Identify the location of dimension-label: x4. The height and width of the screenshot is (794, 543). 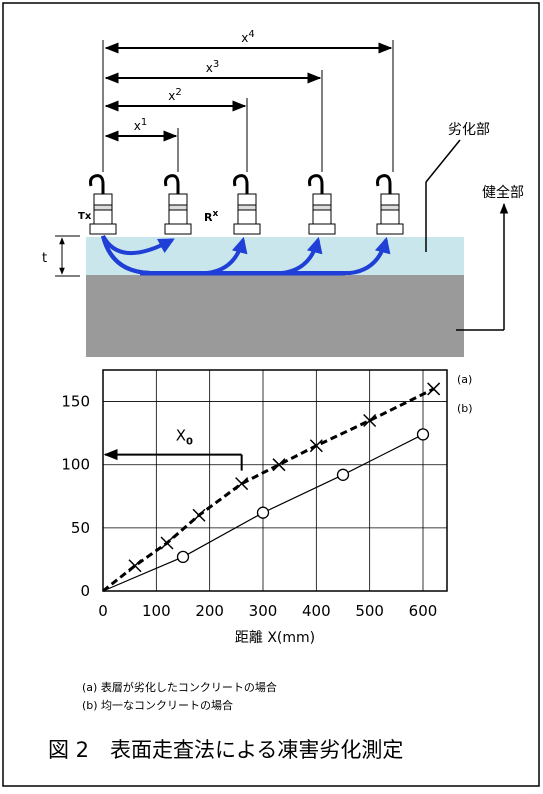
(247, 37).